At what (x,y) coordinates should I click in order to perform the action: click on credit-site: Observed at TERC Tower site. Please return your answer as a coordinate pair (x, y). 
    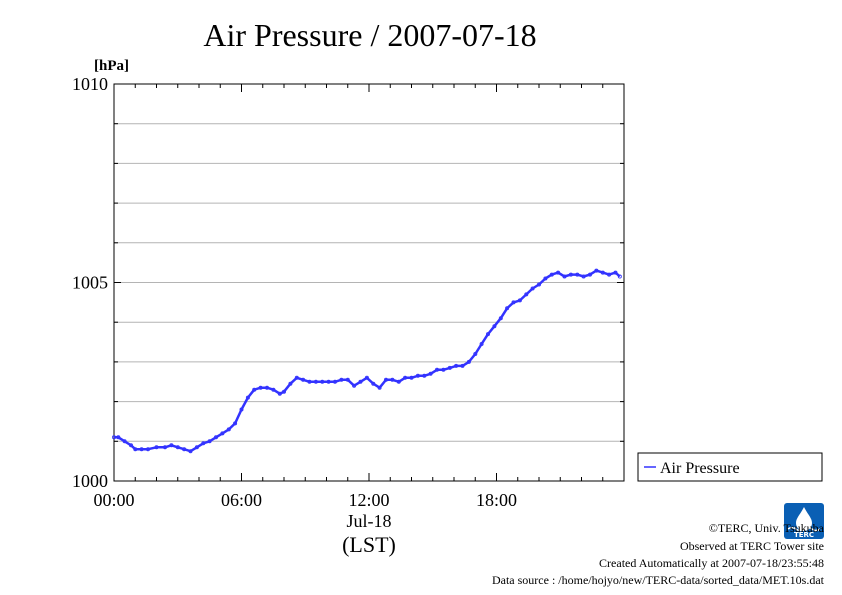
    Looking at the image, I should click on (751, 546).